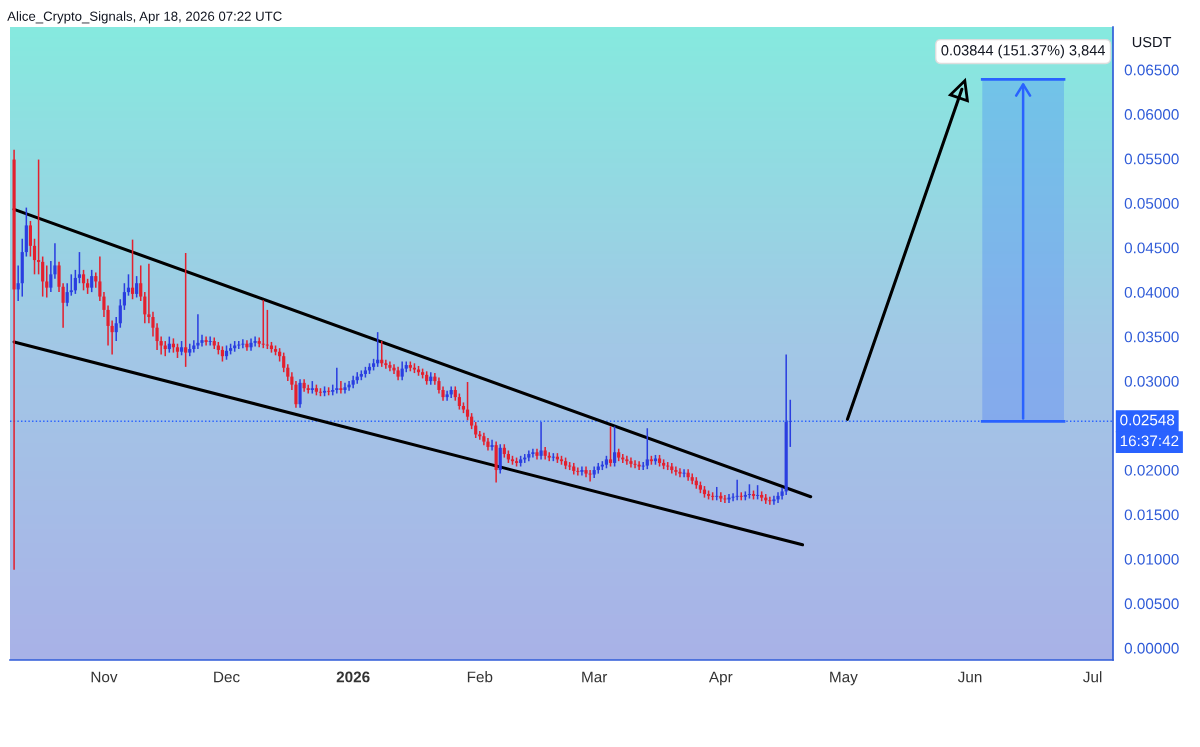 The height and width of the screenshot is (747, 1200). What do you see at coordinates (227, 677) in the screenshot?
I see `x-tick-label: Dec` at bounding box center [227, 677].